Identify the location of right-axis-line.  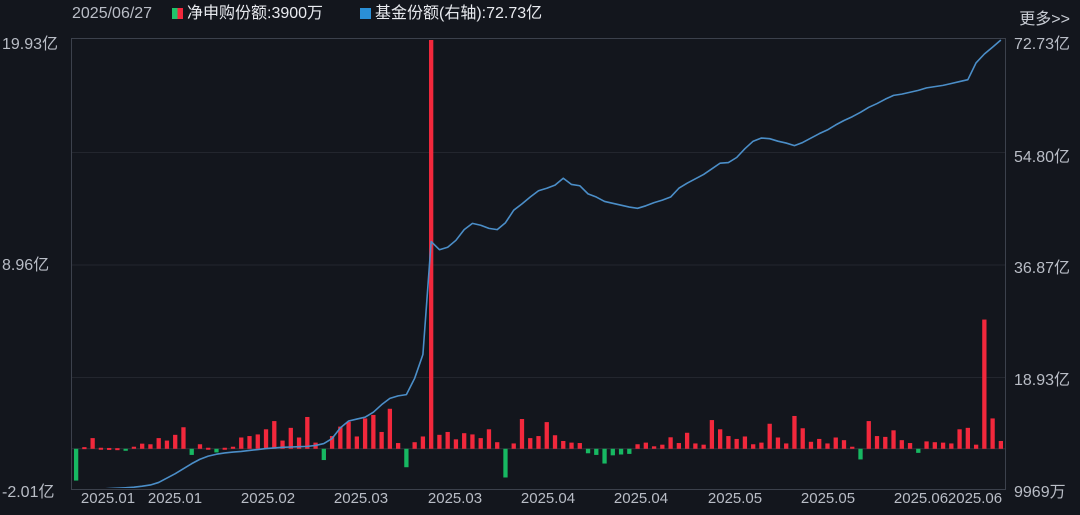
(1005, 264).